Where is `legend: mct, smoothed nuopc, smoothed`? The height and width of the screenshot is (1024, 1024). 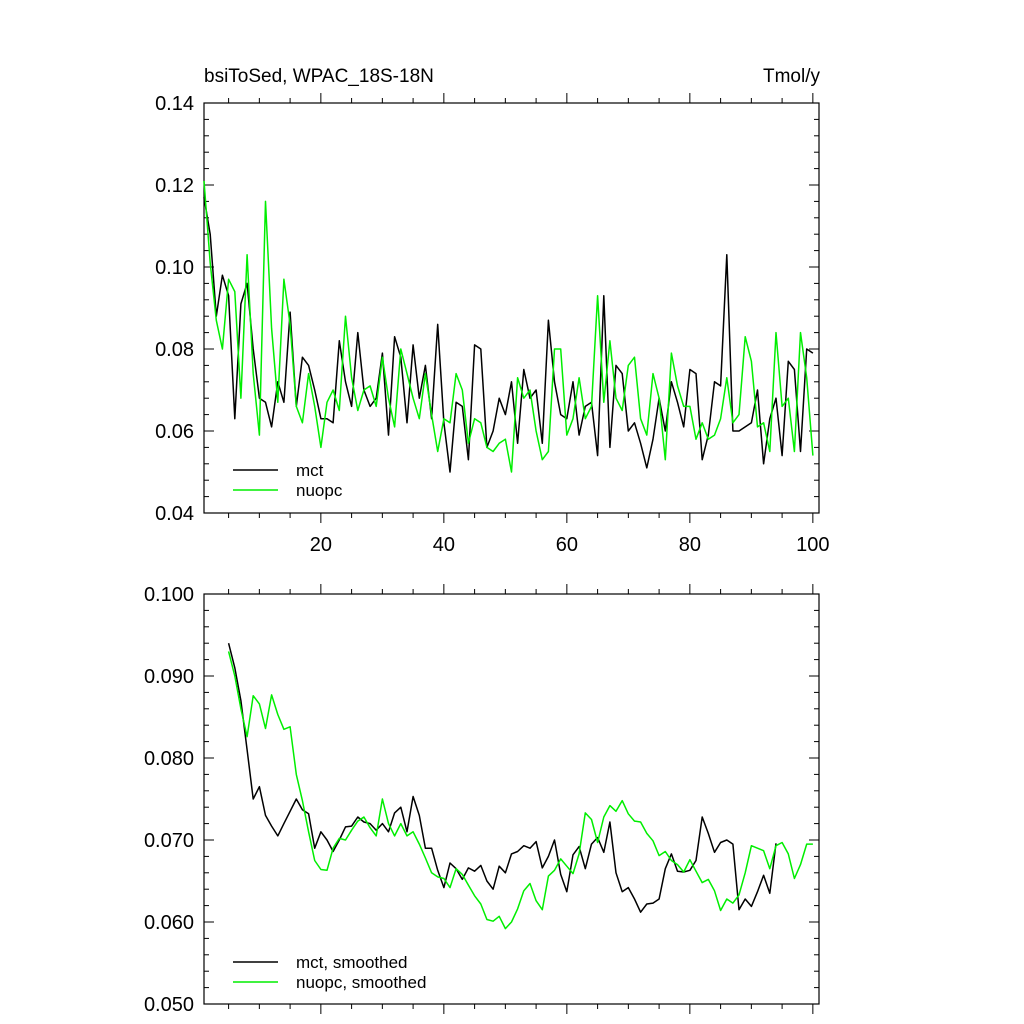
legend: mct, smoothed nuopc, smoothed is located at coordinates (329, 972).